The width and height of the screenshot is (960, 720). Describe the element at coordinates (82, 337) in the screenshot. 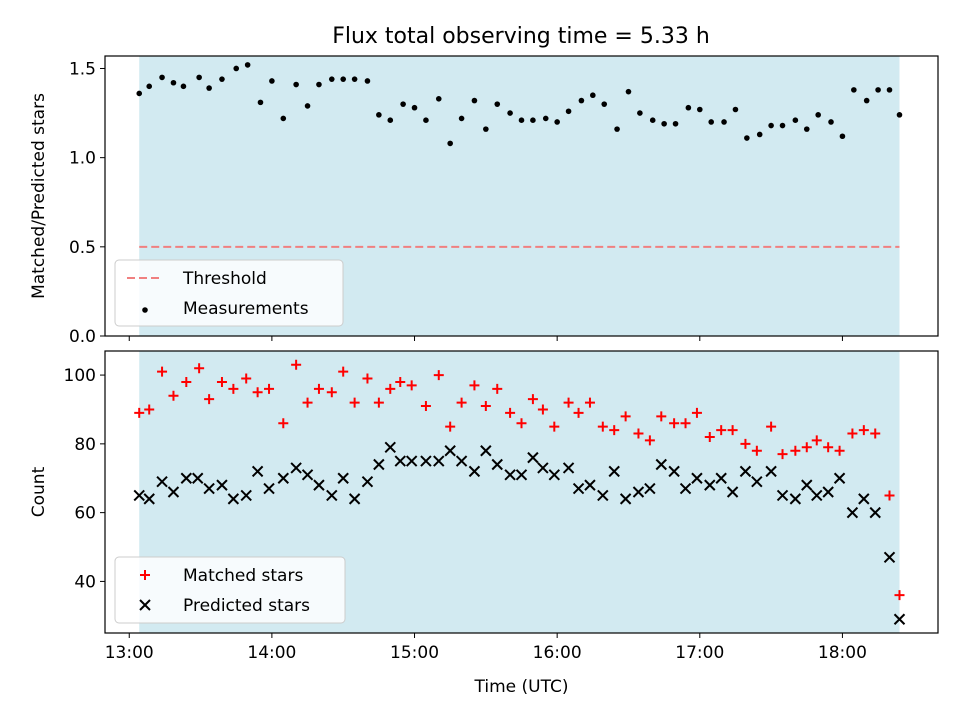

I see `y-tick-label: 0.0` at that location.